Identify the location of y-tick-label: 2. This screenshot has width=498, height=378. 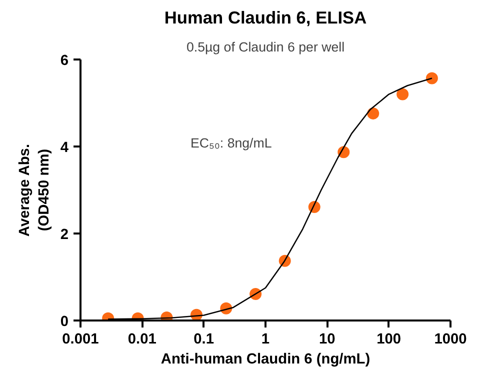
(64, 235).